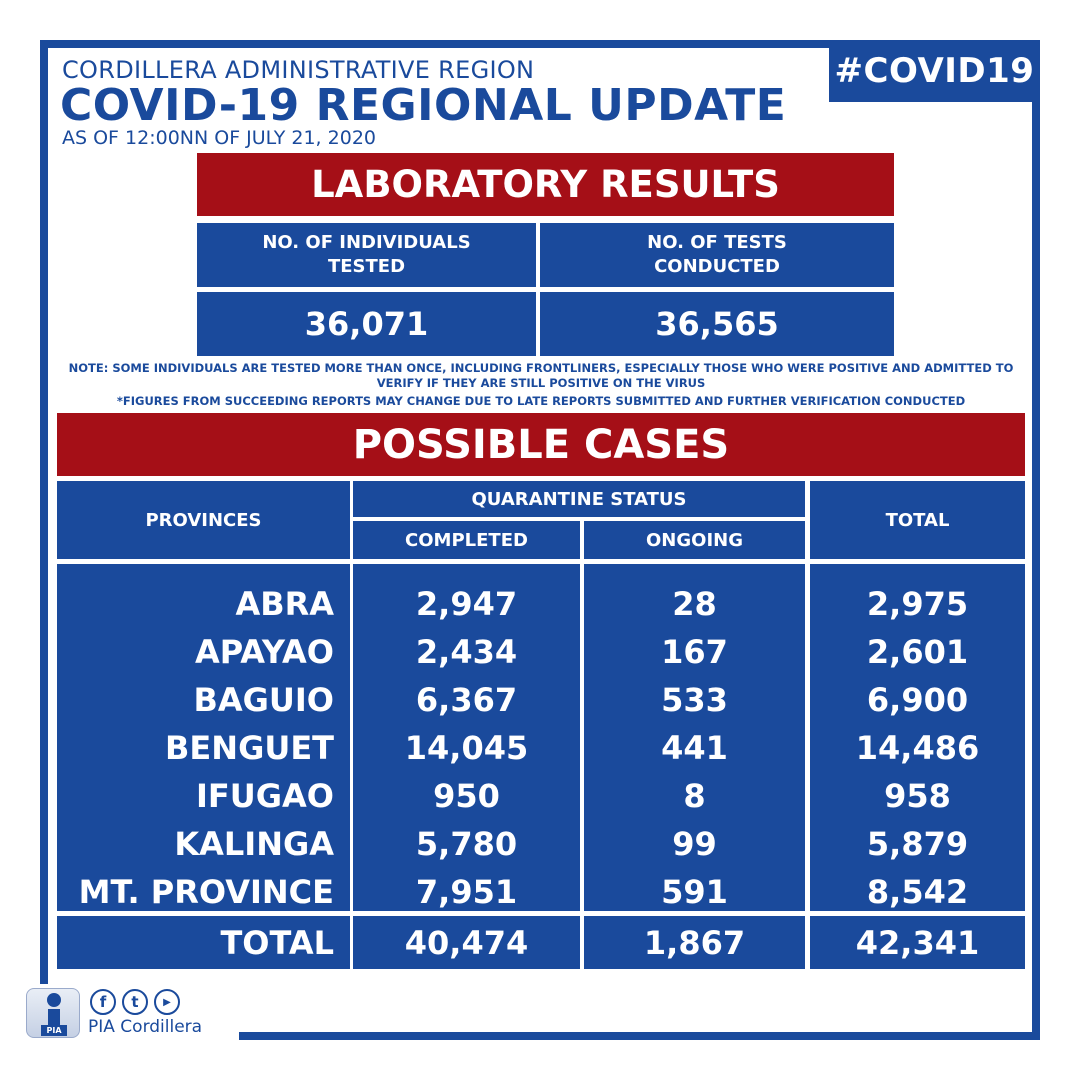  What do you see at coordinates (717, 255) in the screenshot?
I see `tests-conducted-label: NO. OF TESTS CONDUCTED` at bounding box center [717, 255].